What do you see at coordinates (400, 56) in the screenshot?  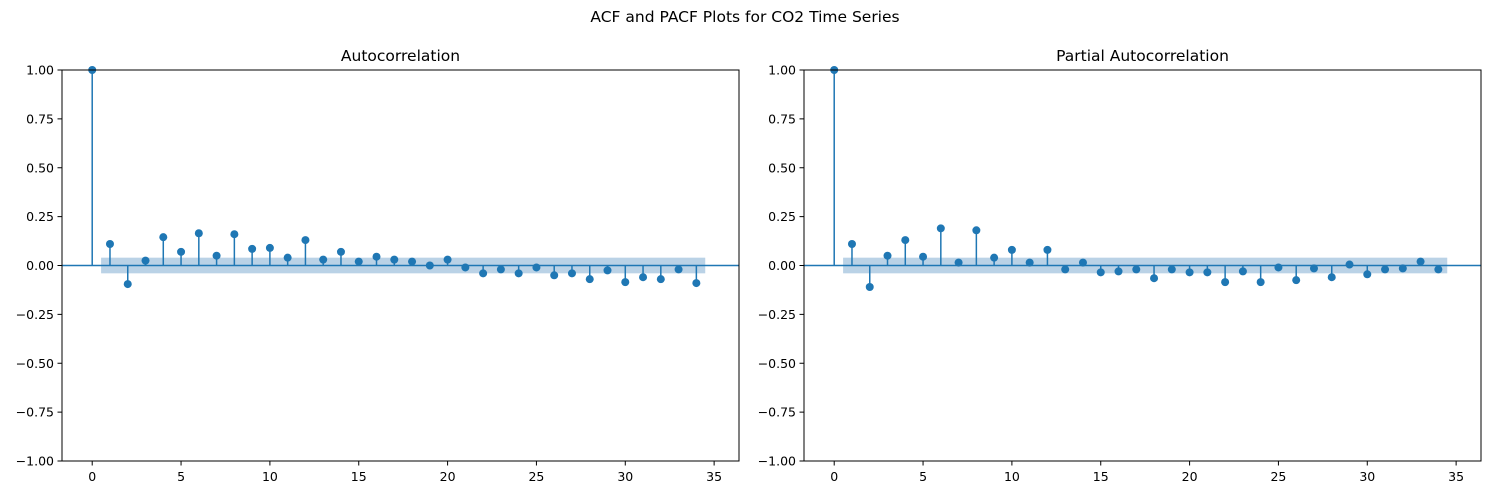 I see `acf-subplot-title: Autocorrelation` at bounding box center [400, 56].